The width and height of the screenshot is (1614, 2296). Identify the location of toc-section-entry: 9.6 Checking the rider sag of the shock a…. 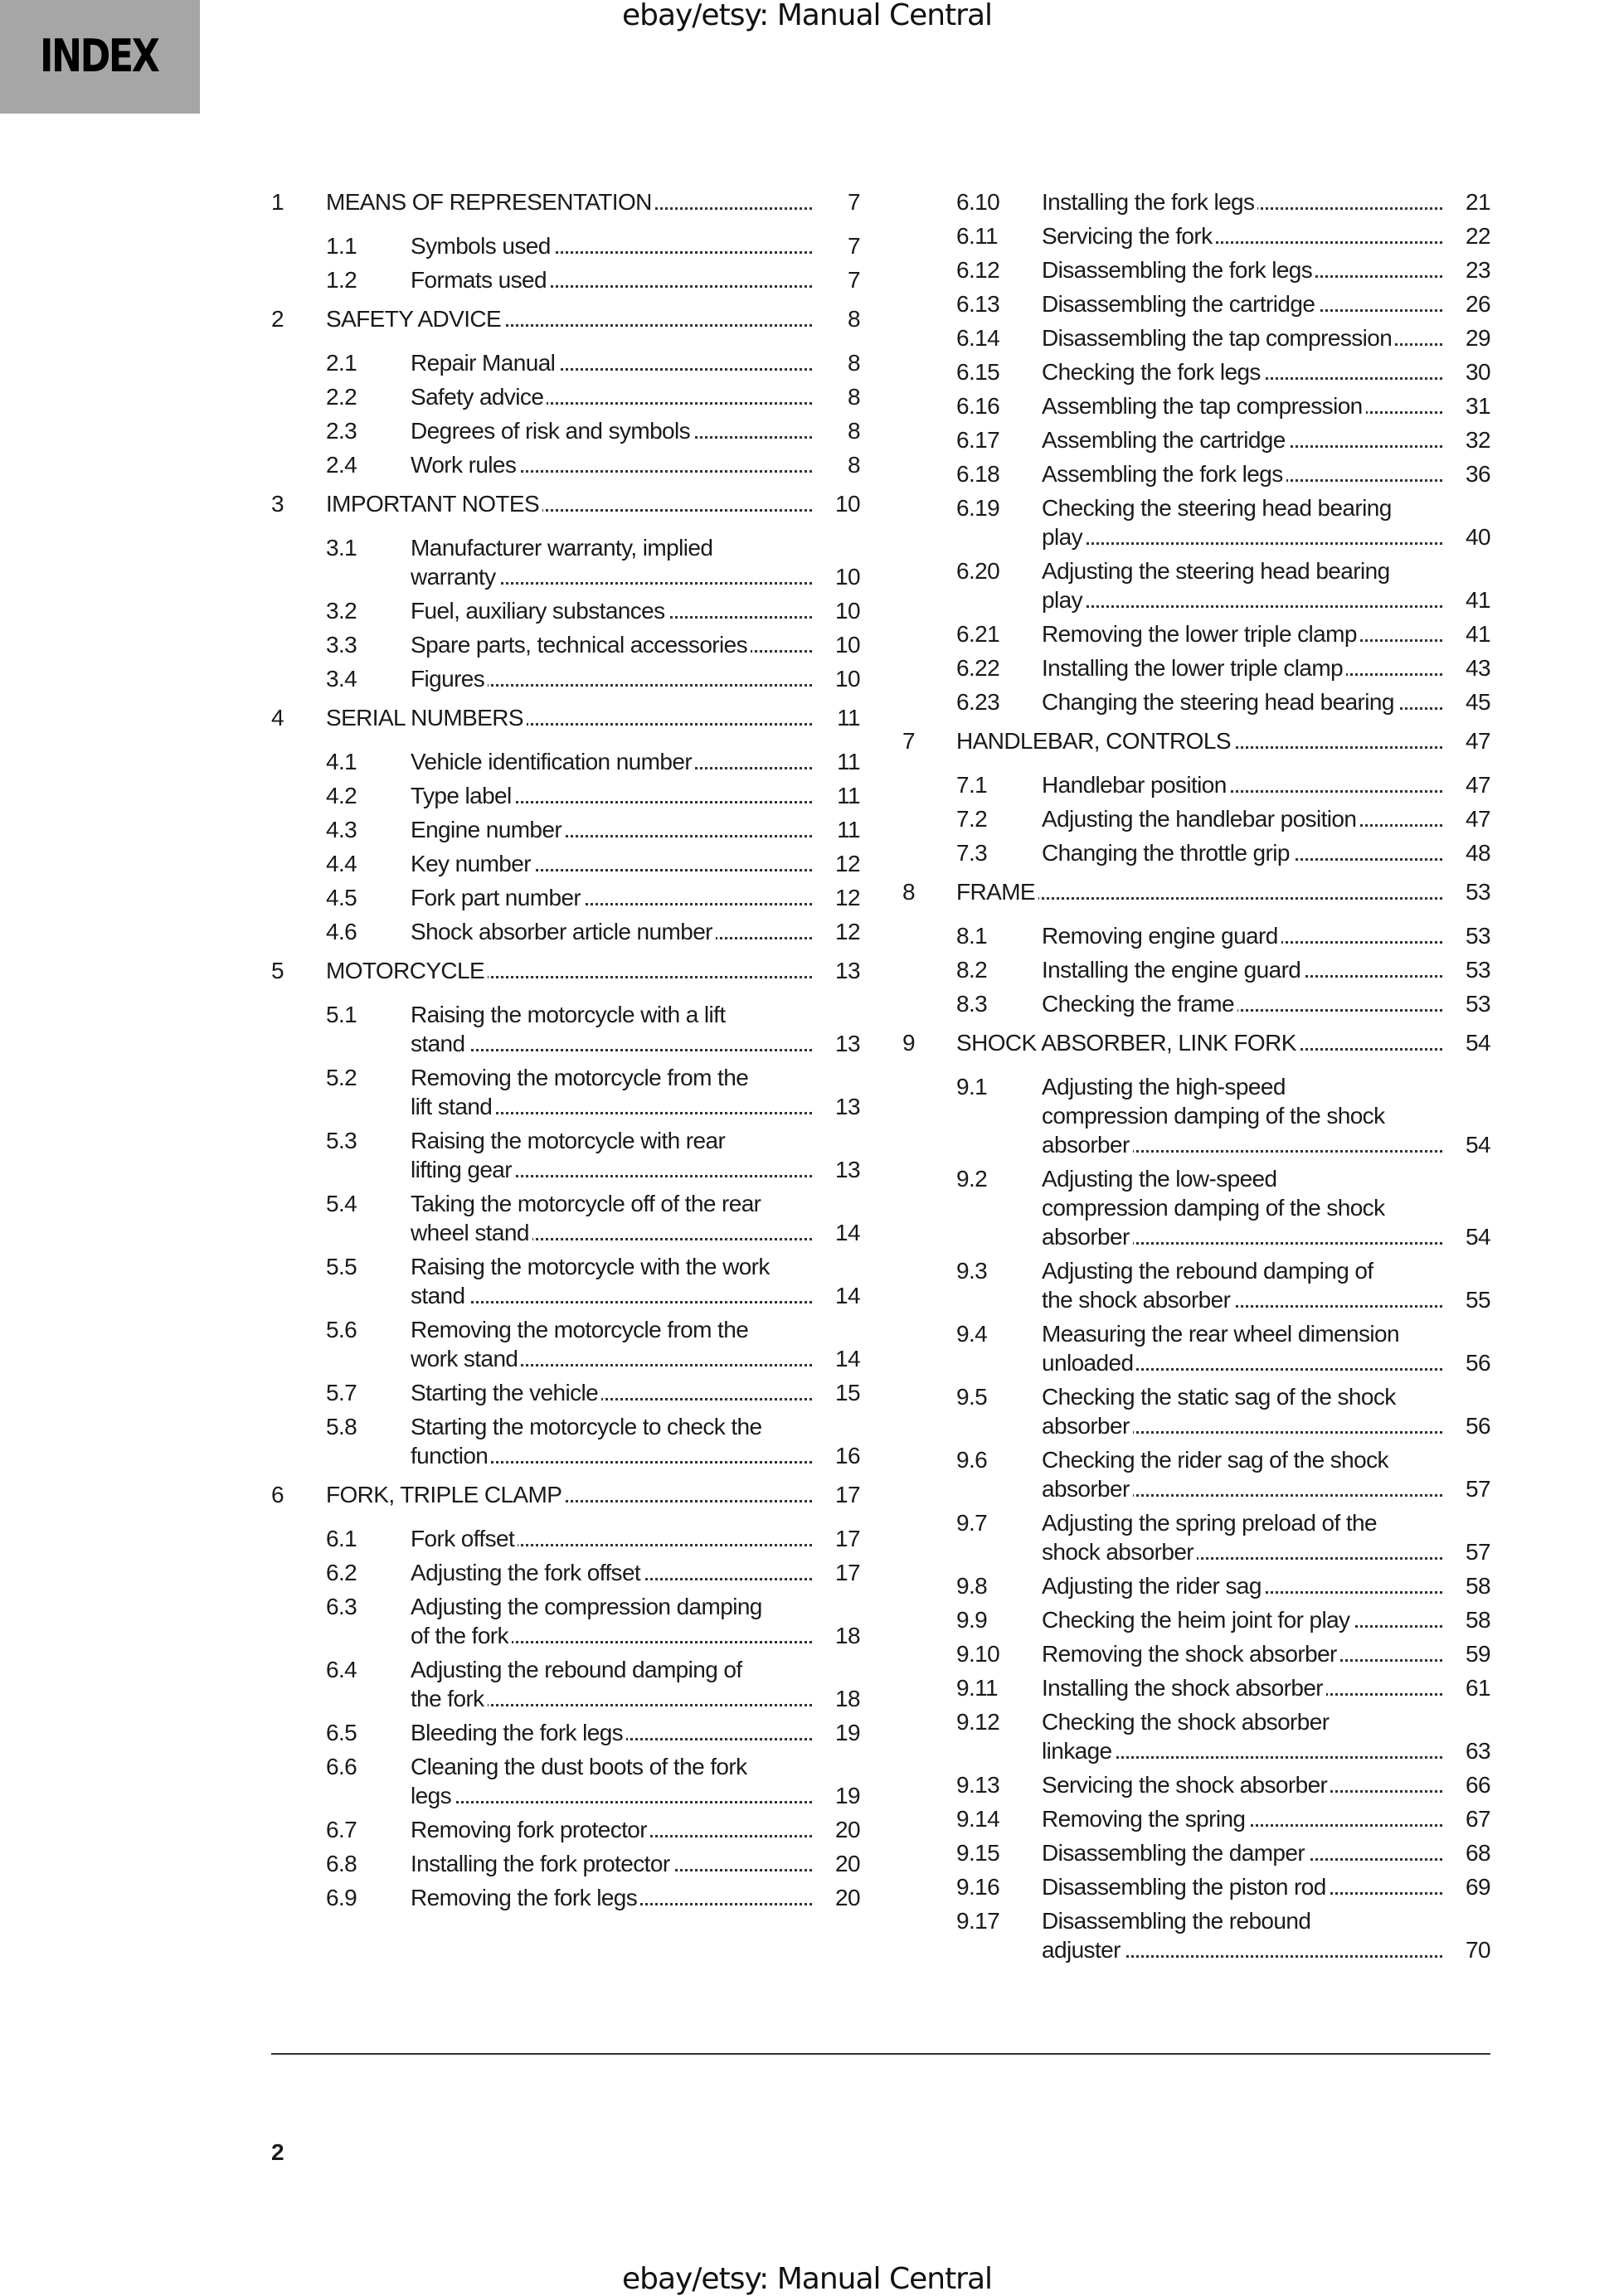
(1196, 1474).